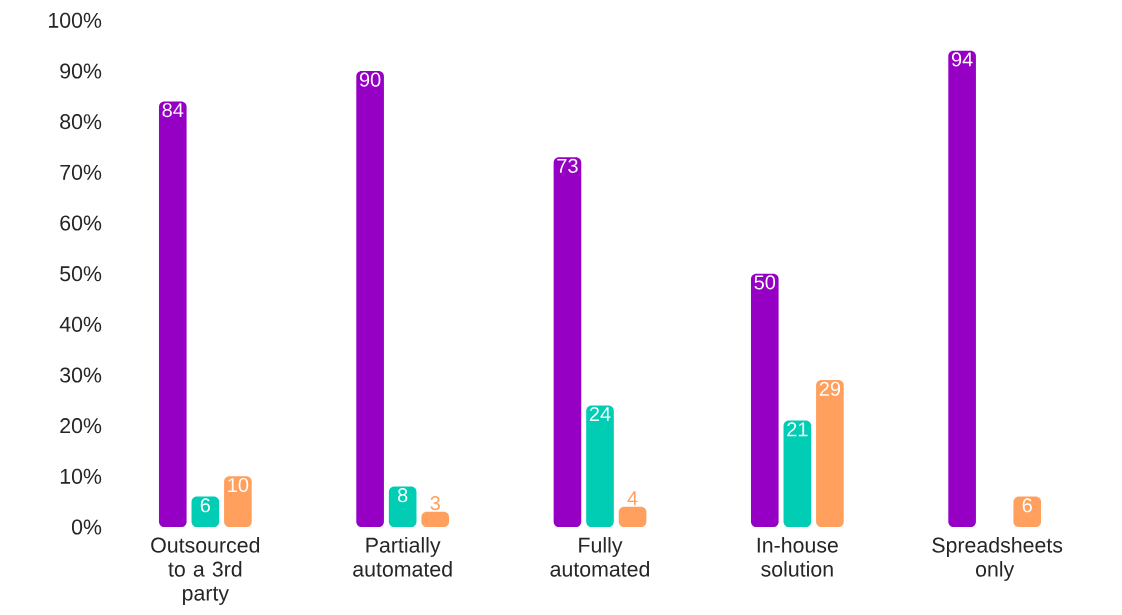 Image resolution: width=1122 pixels, height=615 pixels. Describe the element at coordinates (75, 20) in the screenshot. I see `y-tick-label: 100%` at that location.